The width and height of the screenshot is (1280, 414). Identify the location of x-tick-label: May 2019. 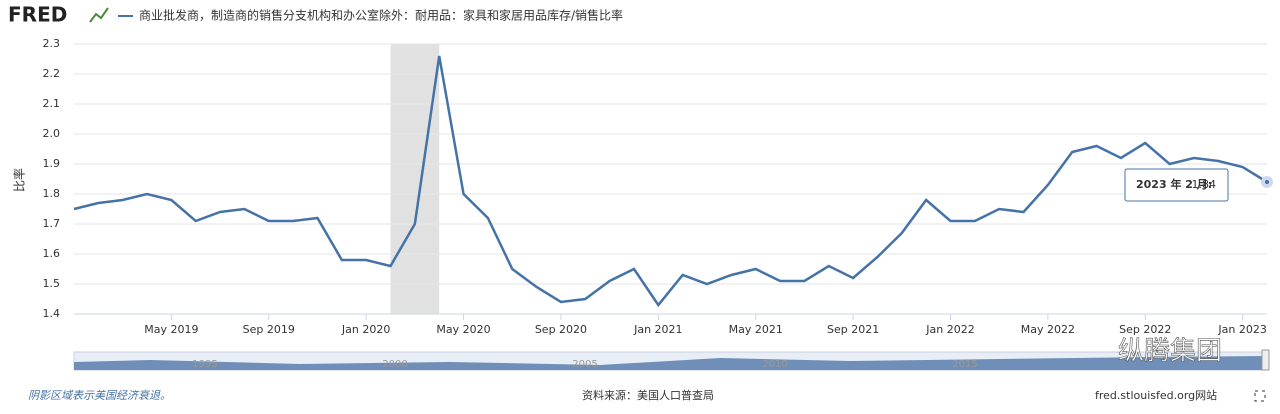
(171, 329).